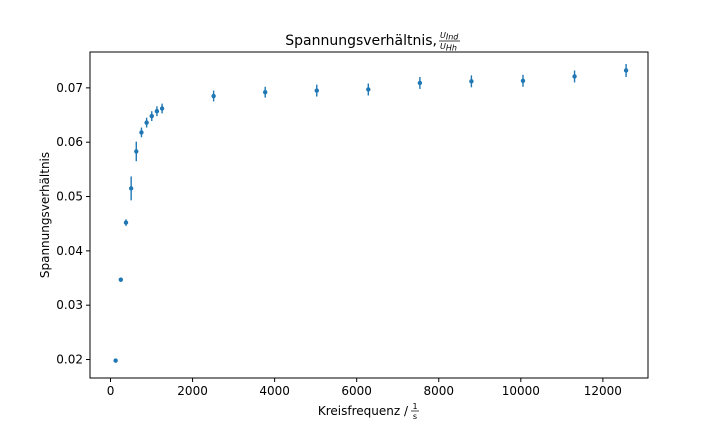  I want to click on x-axis-ticks: 0 2000 4000 6000 8000 10000 12000, so click(364, 388).